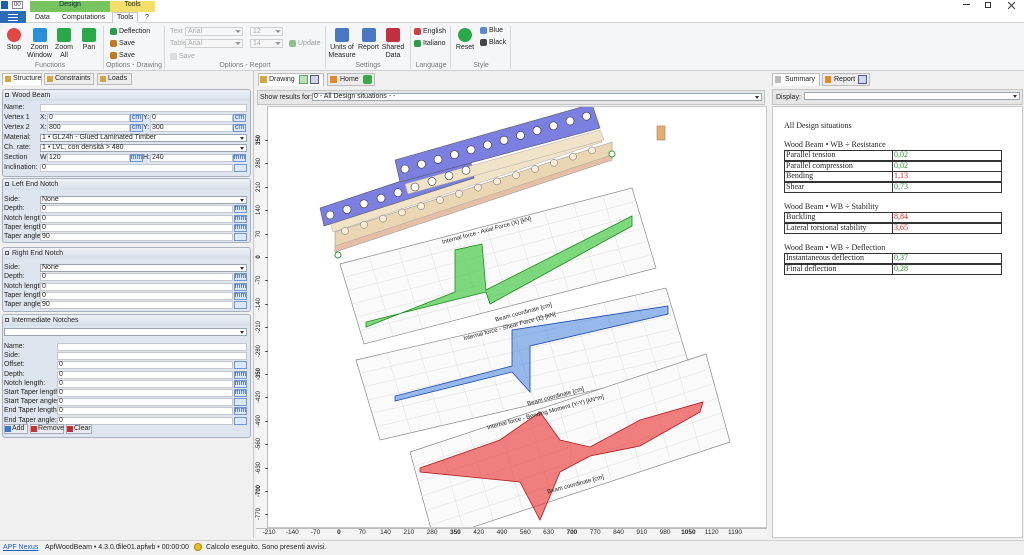  Describe the element at coordinates (465, 47) in the screenshot. I see `ribbon-button: Reset` at that location.